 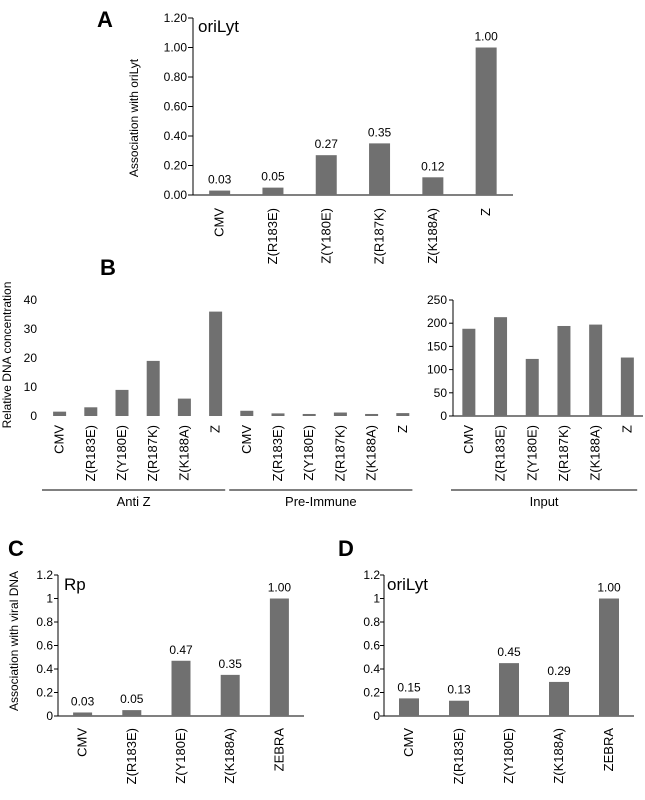 What do you see at coordinates (176, 18) in the screenshot?
I see `y-tick-label: 1.20` at bounding box center [176, 18].